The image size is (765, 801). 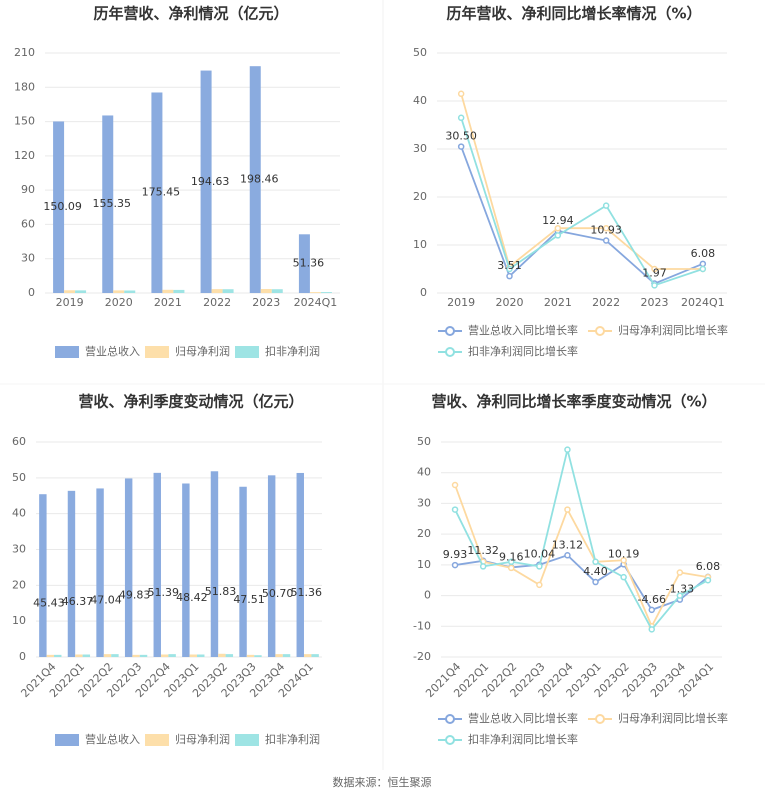 What do you see at coordinates (624, 553) in the screenshot?
I see `data-label: 10.19` at bounding box center [624, 553].